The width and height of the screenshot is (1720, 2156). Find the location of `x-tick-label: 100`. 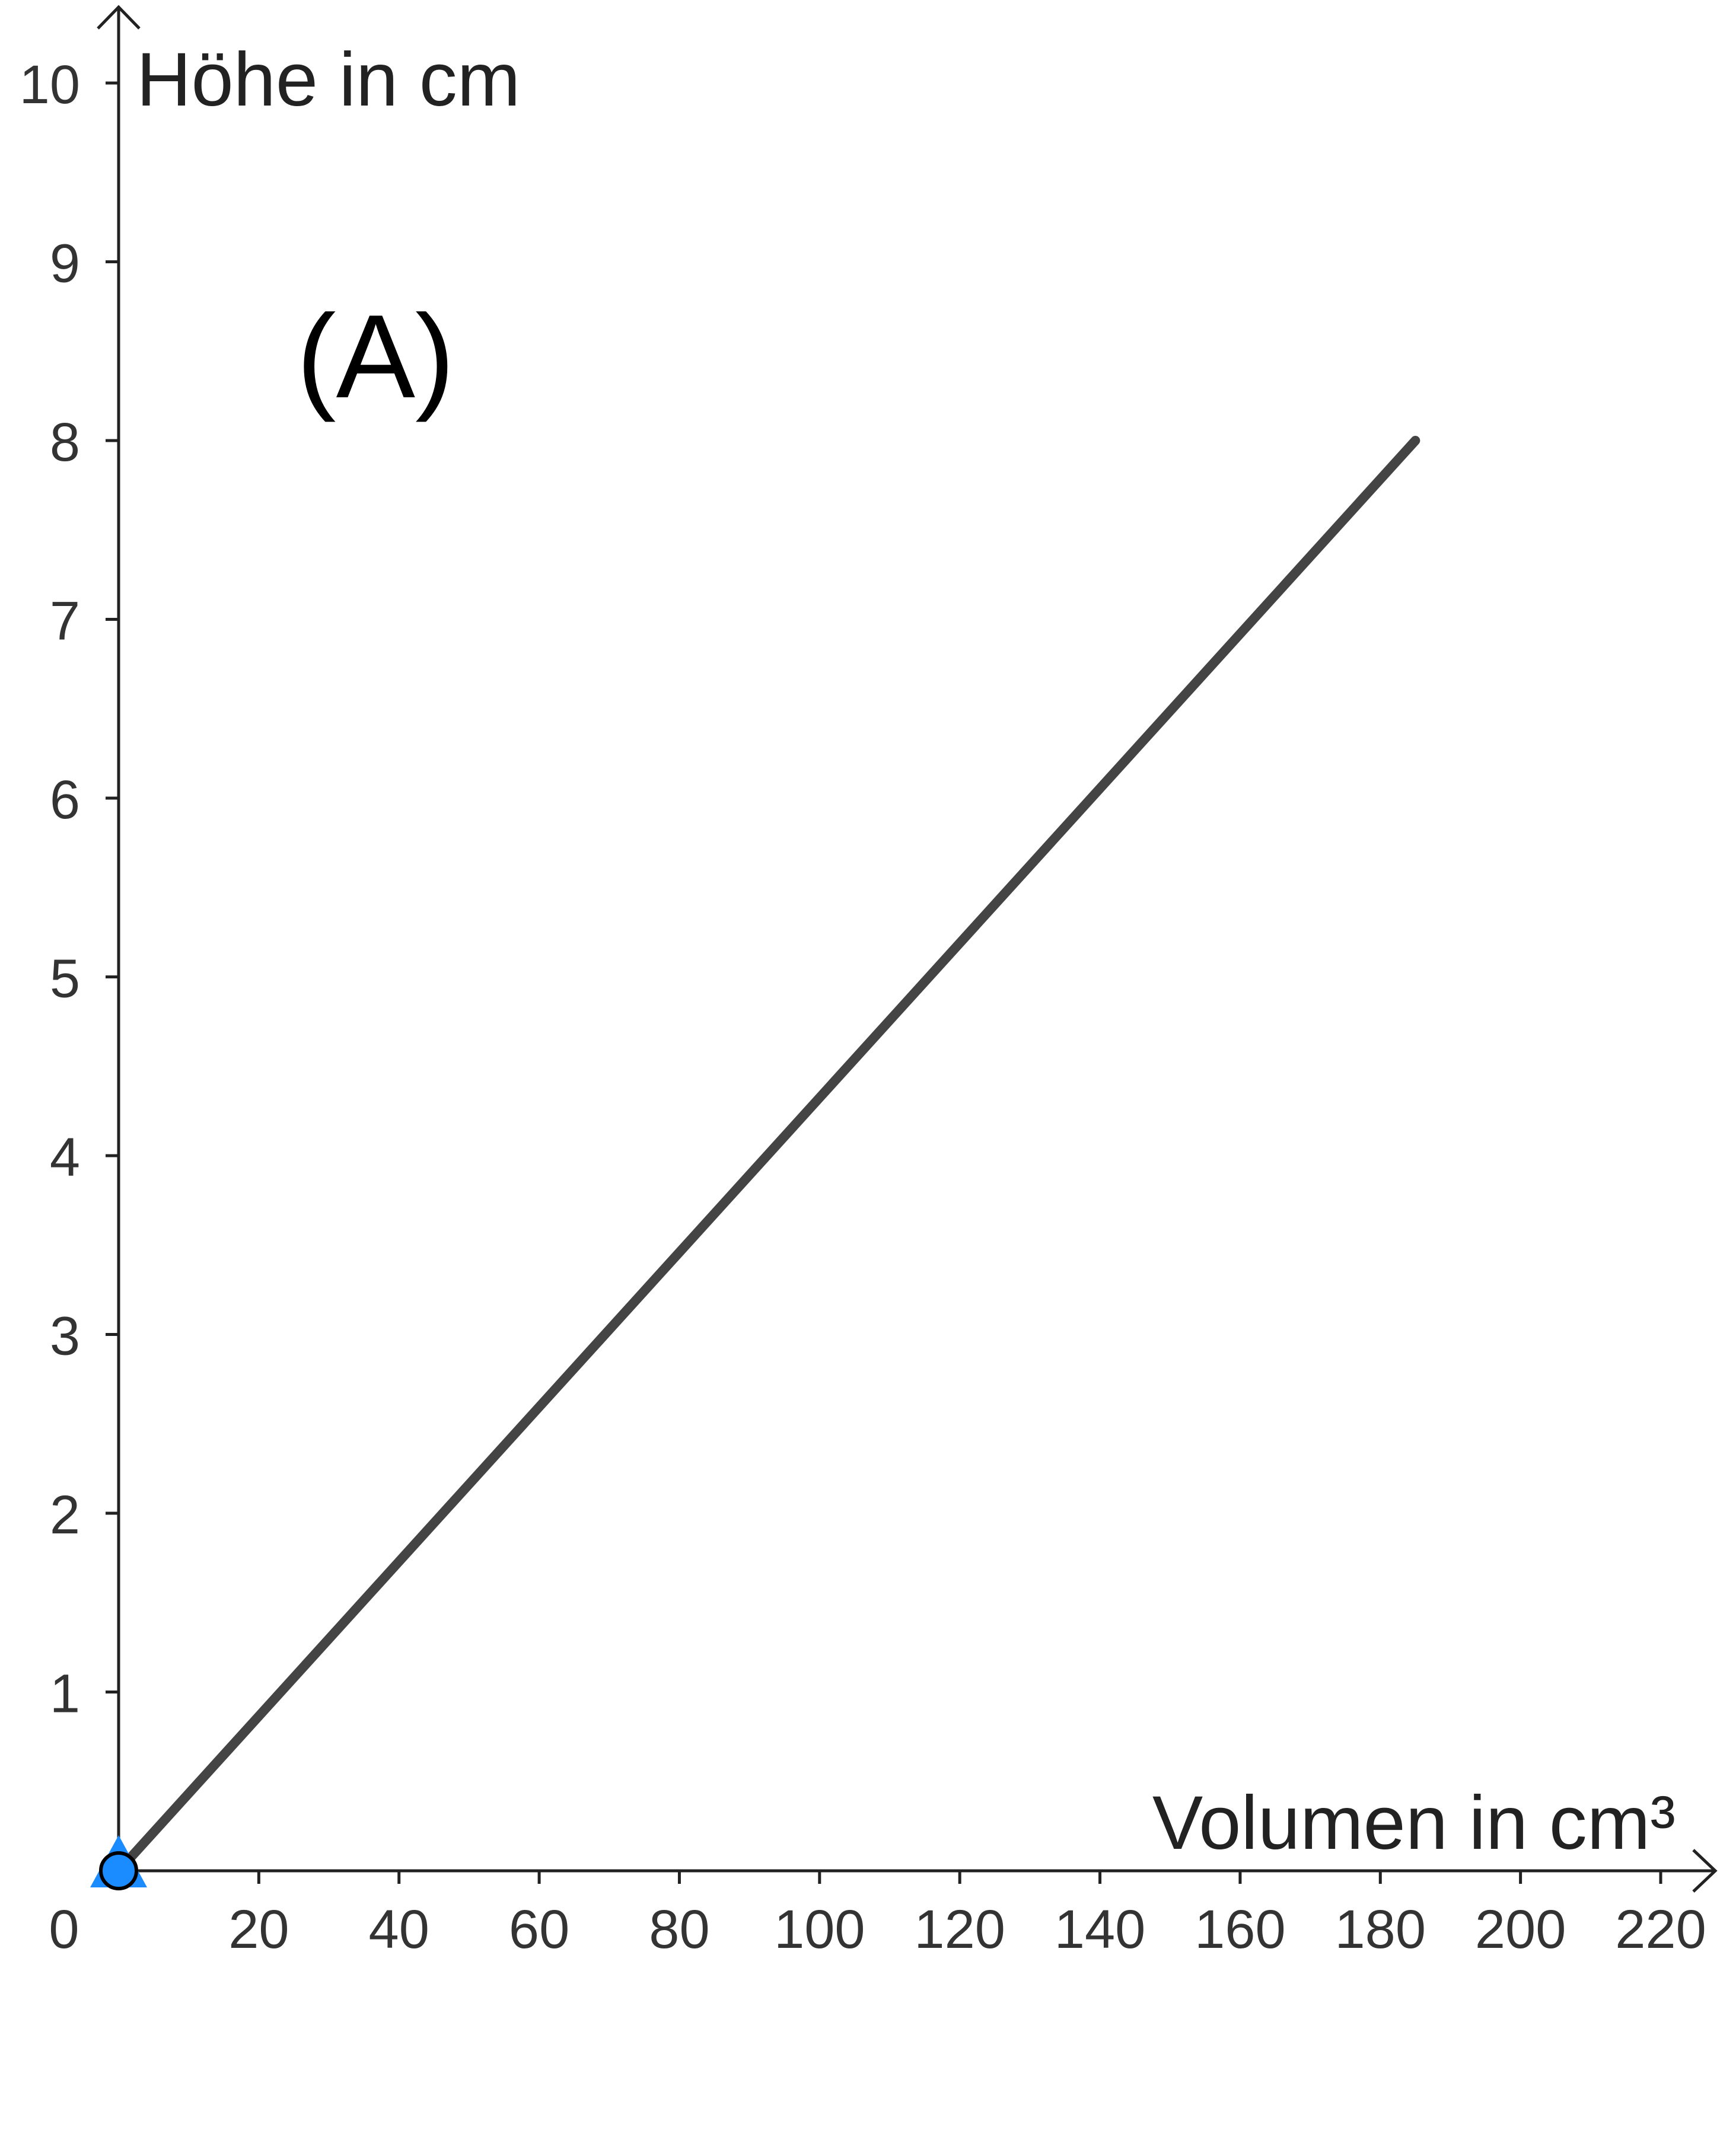

x-tick-label: 100 is located at coordinates (819, 1929).